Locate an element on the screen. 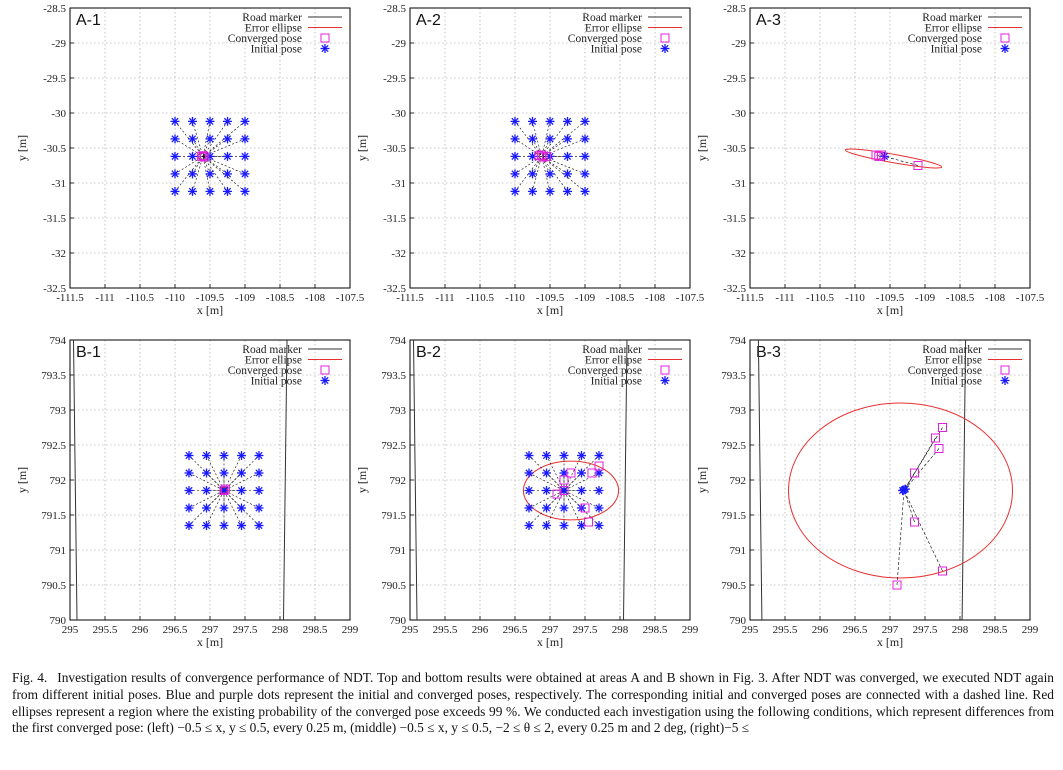 The width and height of the screenshot is (1063, 770). x-tick-label: -108.5 is located at coordinates (280, 298).